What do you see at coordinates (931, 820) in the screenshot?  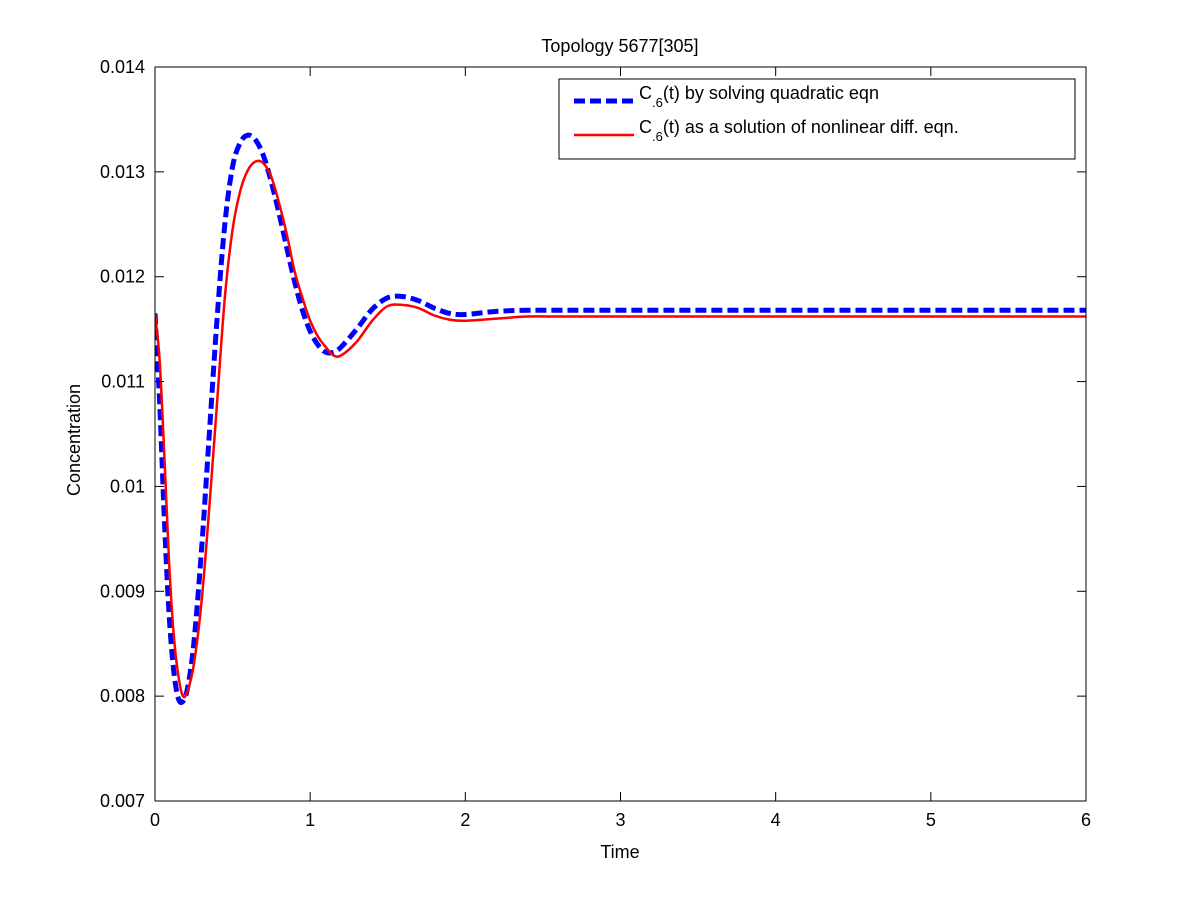 I see `x-tick-label: 5` at bounding box center [931, 820].